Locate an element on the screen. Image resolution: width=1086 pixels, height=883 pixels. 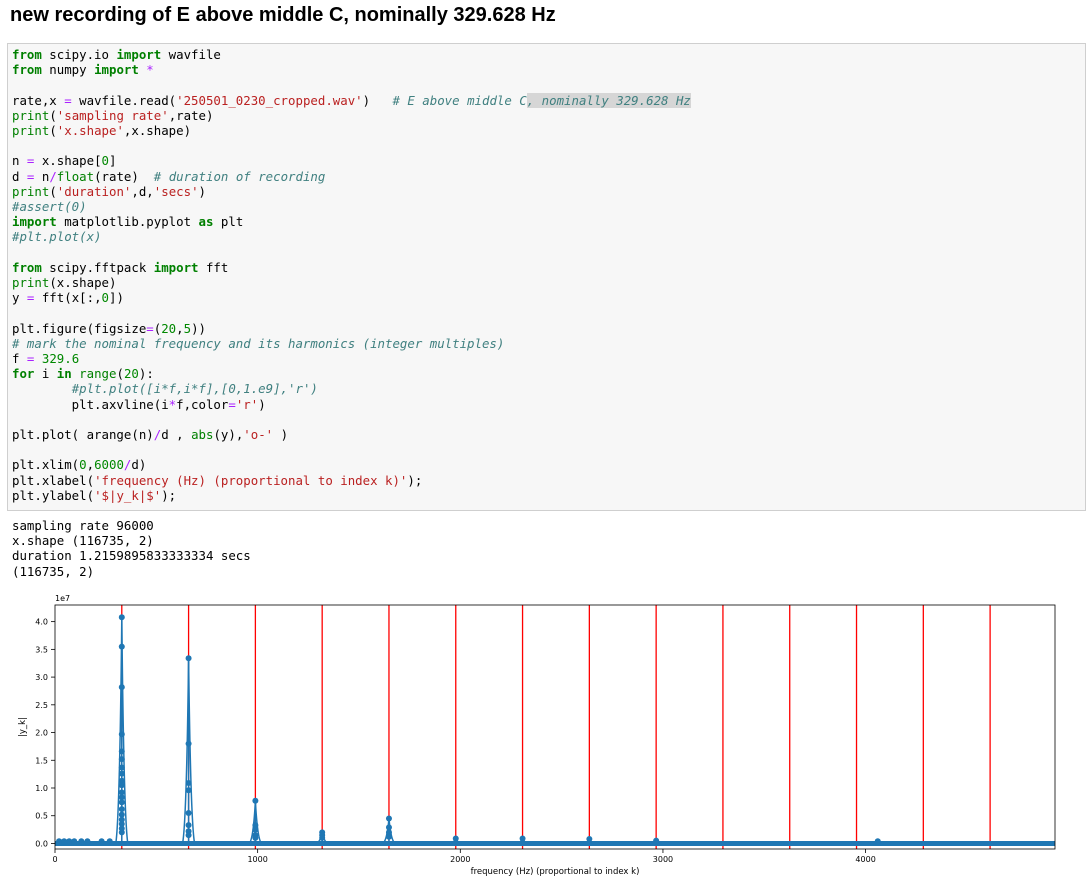
code-line: print('duration',d,'secs') is located at coordinates (109, 191).